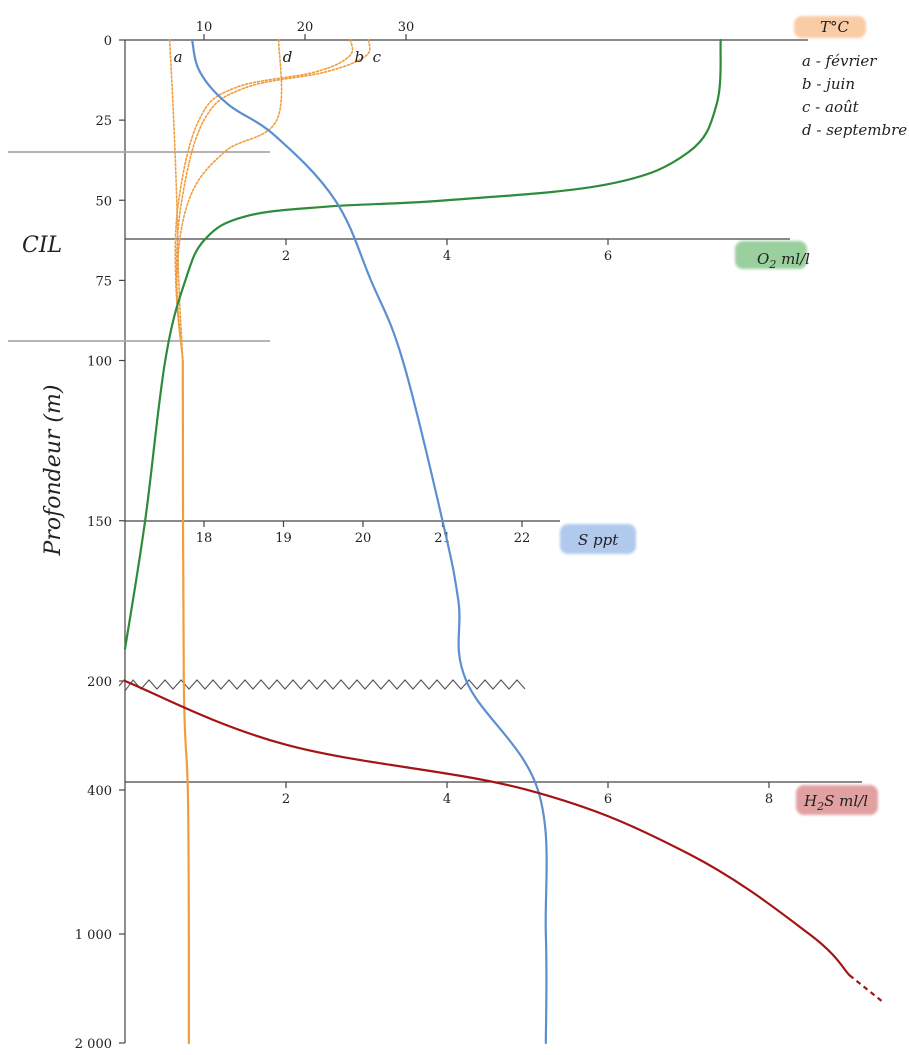 This screenshot has width=909, height=1055. What do you see at coordinates (178, 57) in the screenshot?
I see `temperature-curve-label-a: a` at bounding box center [178, 57].